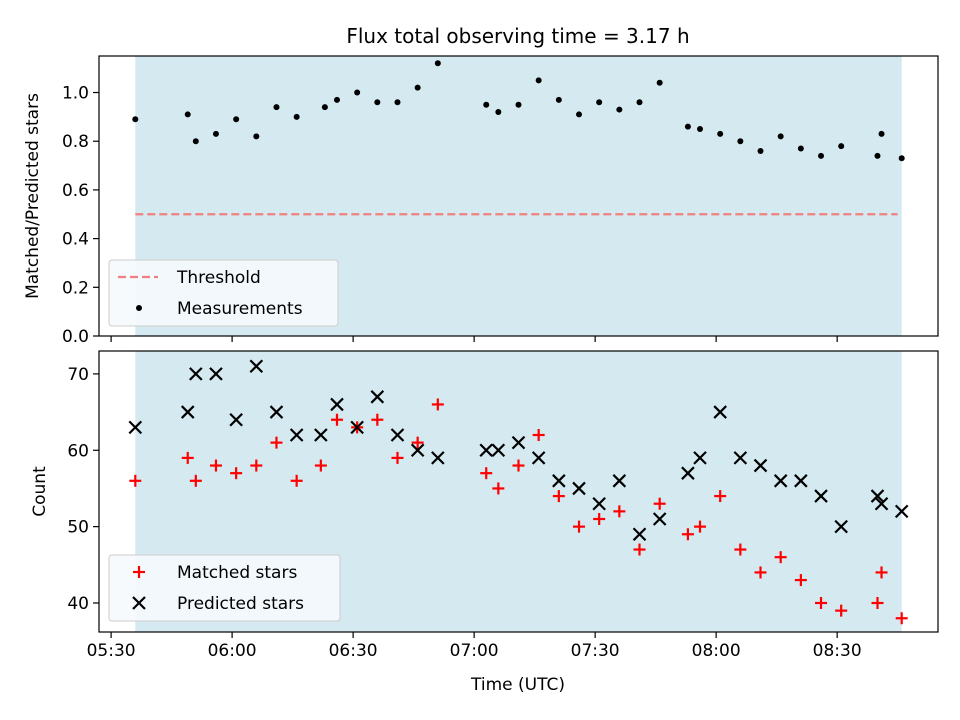 The height and width of the screenshot is (720, 960). Describe the element at coordinates (232, 651) in the screenshot. I see `x-tick-label: 06:00` at that location.